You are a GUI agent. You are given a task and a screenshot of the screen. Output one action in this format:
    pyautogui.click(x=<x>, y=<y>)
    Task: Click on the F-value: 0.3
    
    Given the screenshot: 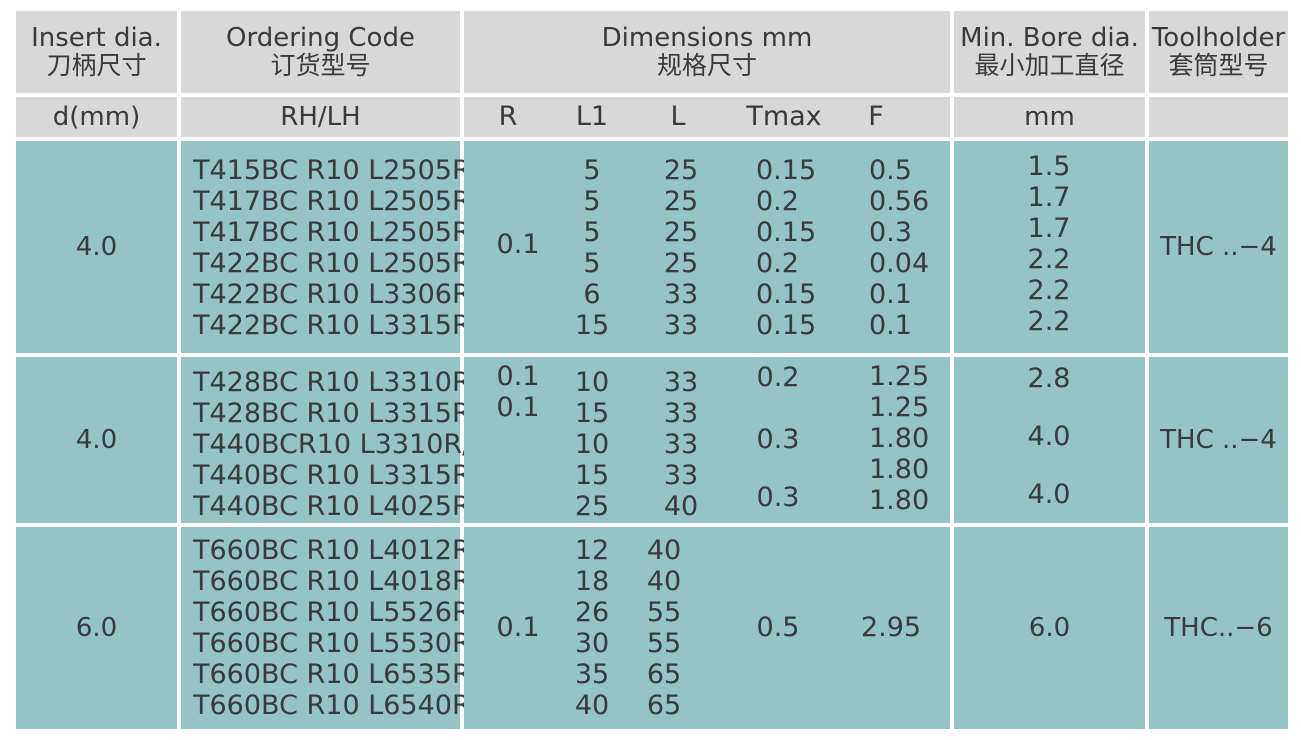 What is the action you would take?
    pyautogui.click(x=890, y=232)
    